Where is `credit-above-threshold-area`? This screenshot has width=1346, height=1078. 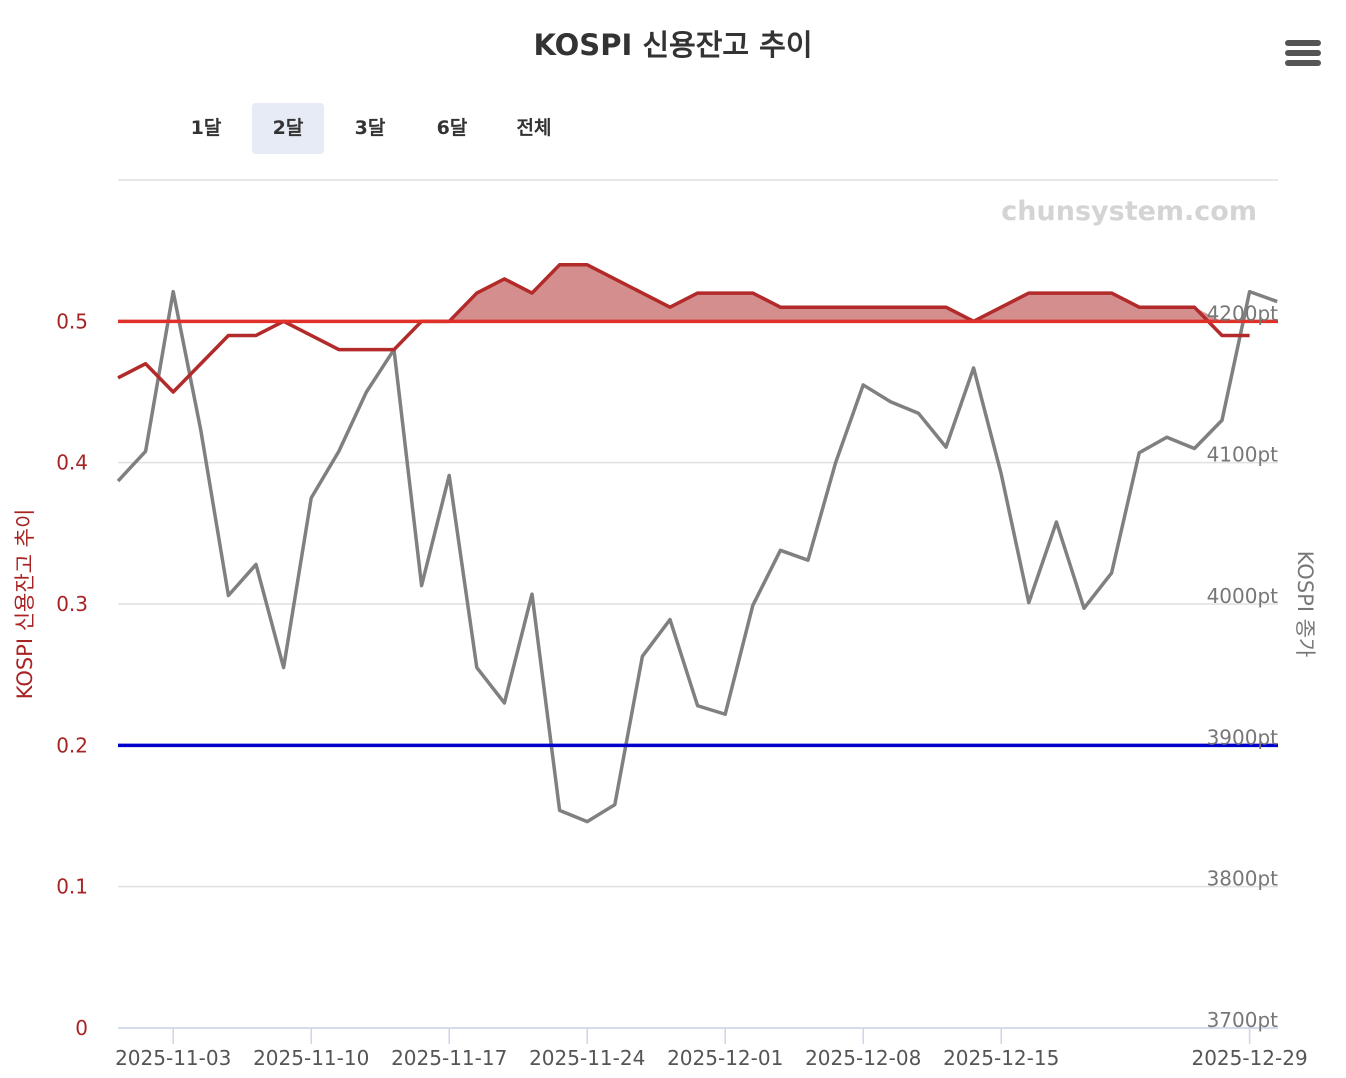 credit-above-threshold-area is located at coordinates (684, 293).